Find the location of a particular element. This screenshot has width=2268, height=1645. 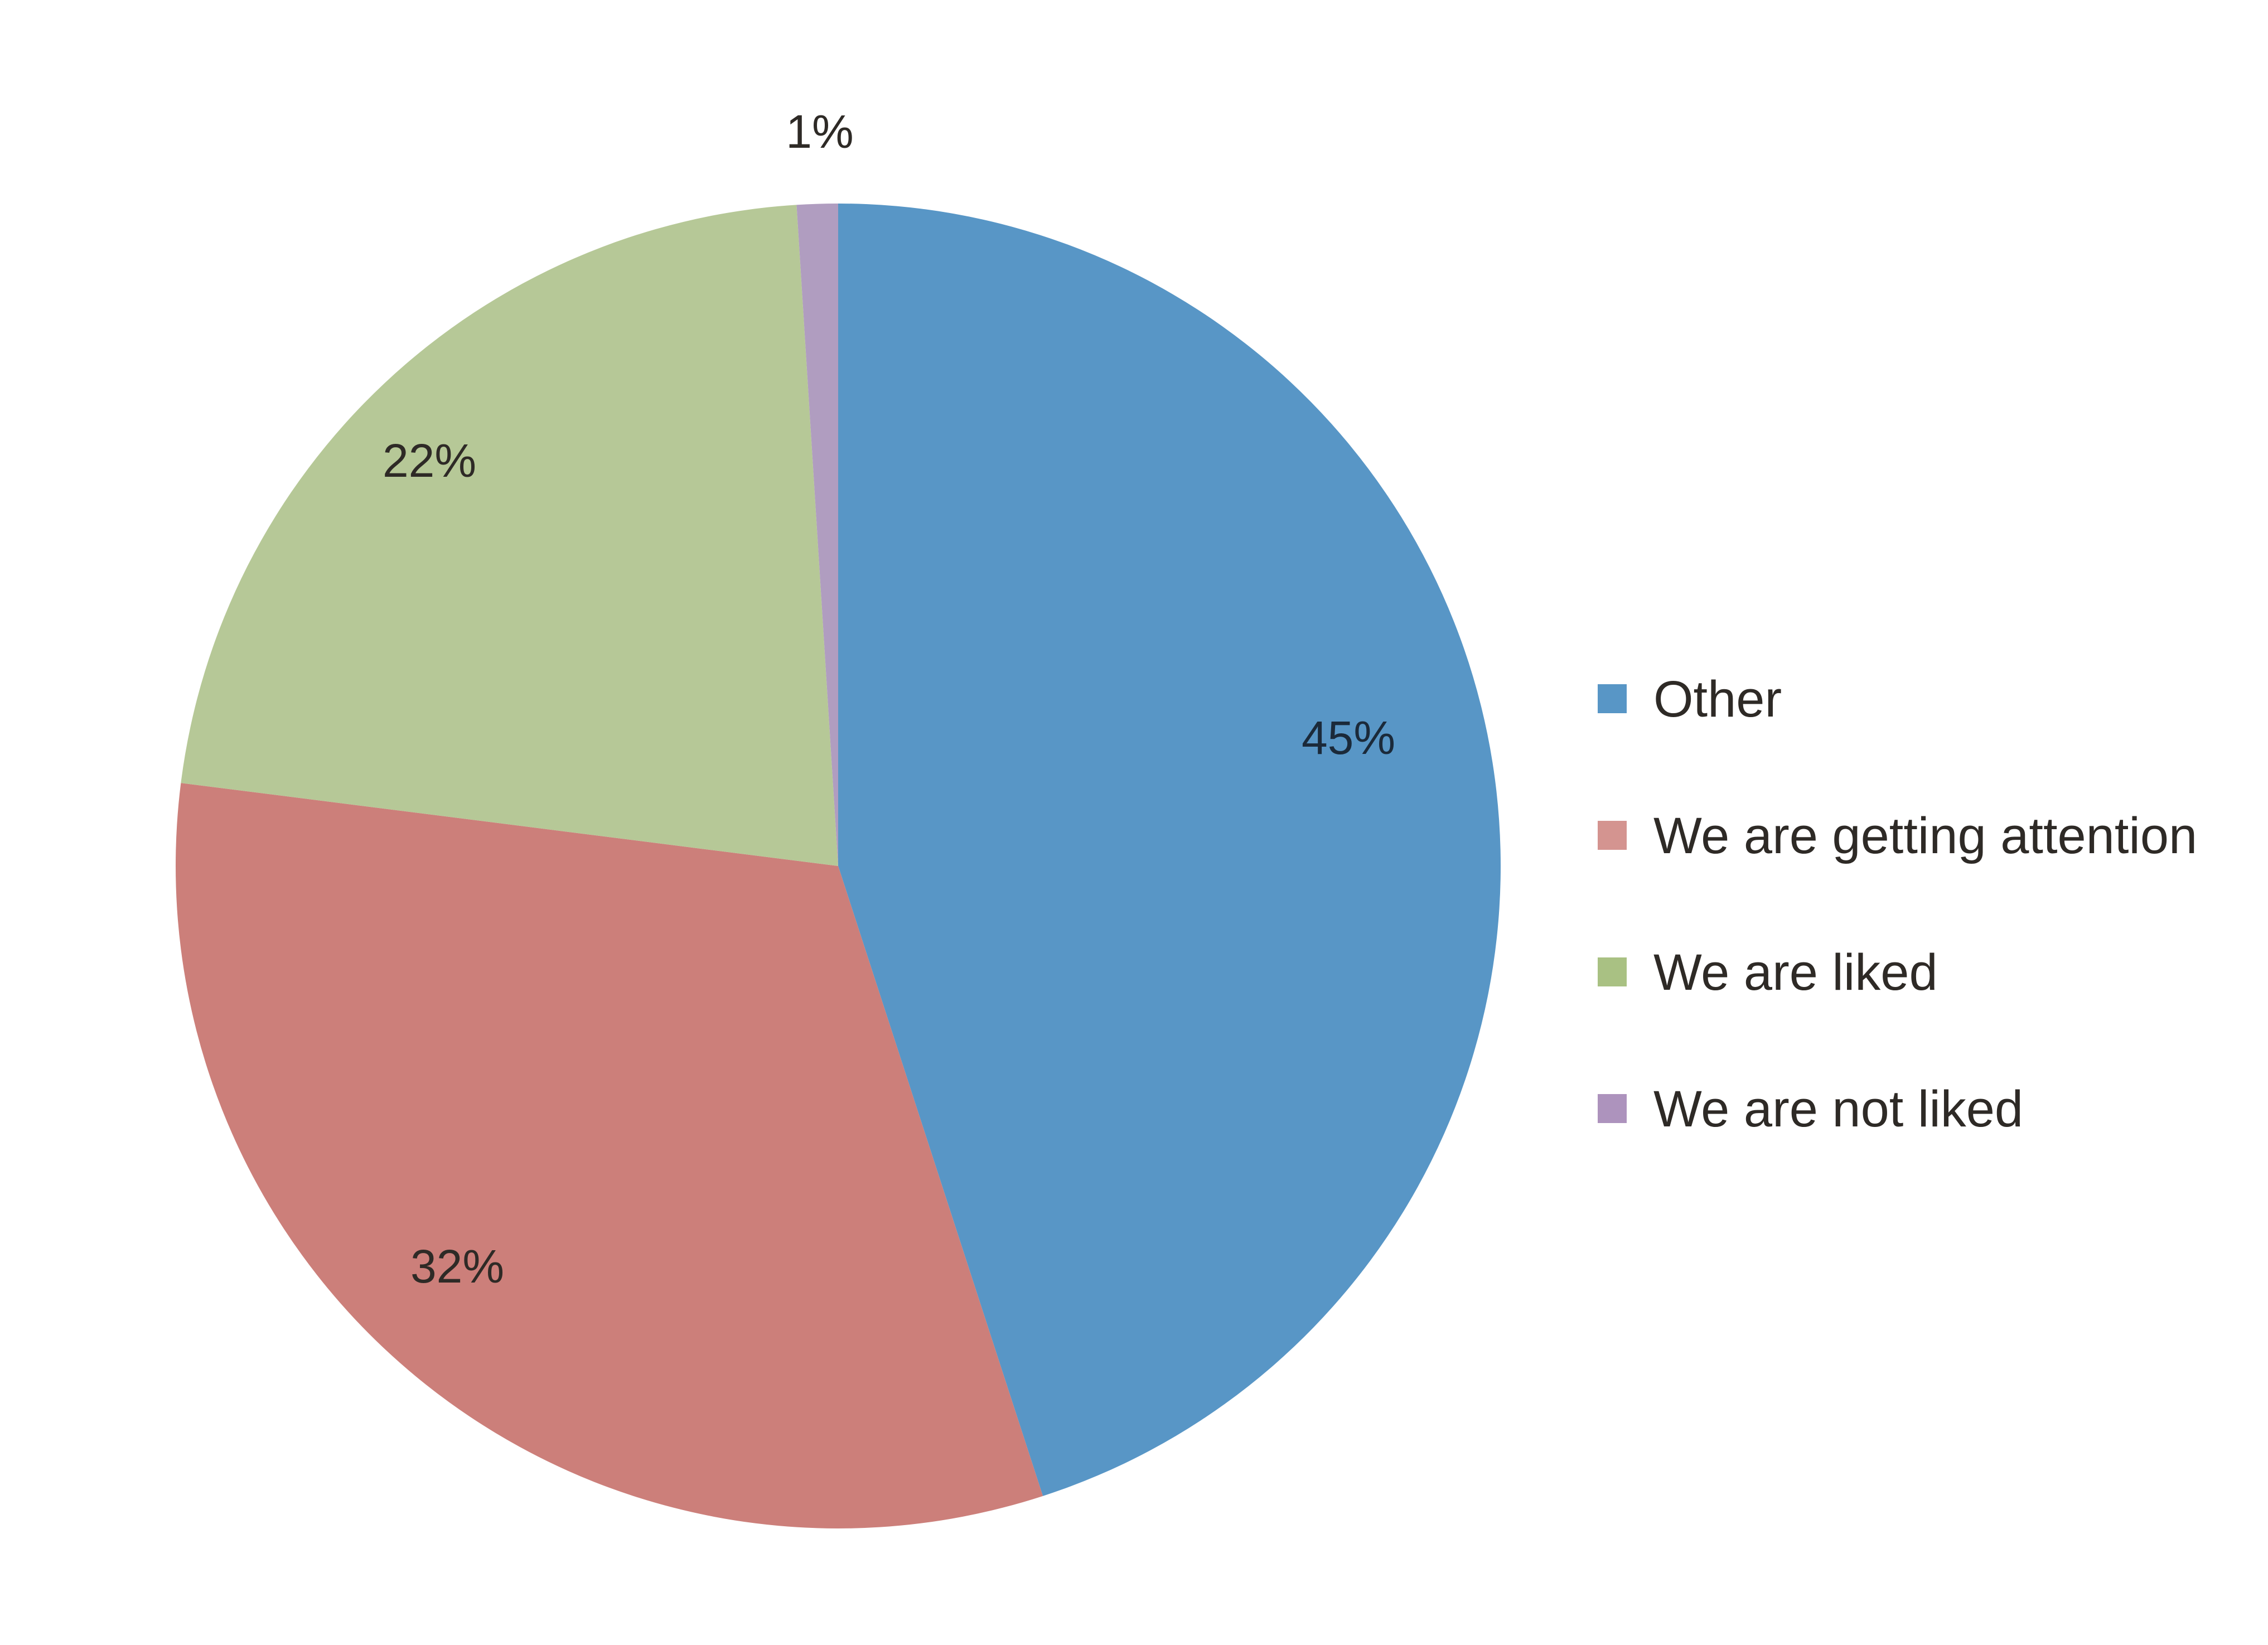

data-label-we-are-not-liked: 1% is located at coordinates (819, 131).